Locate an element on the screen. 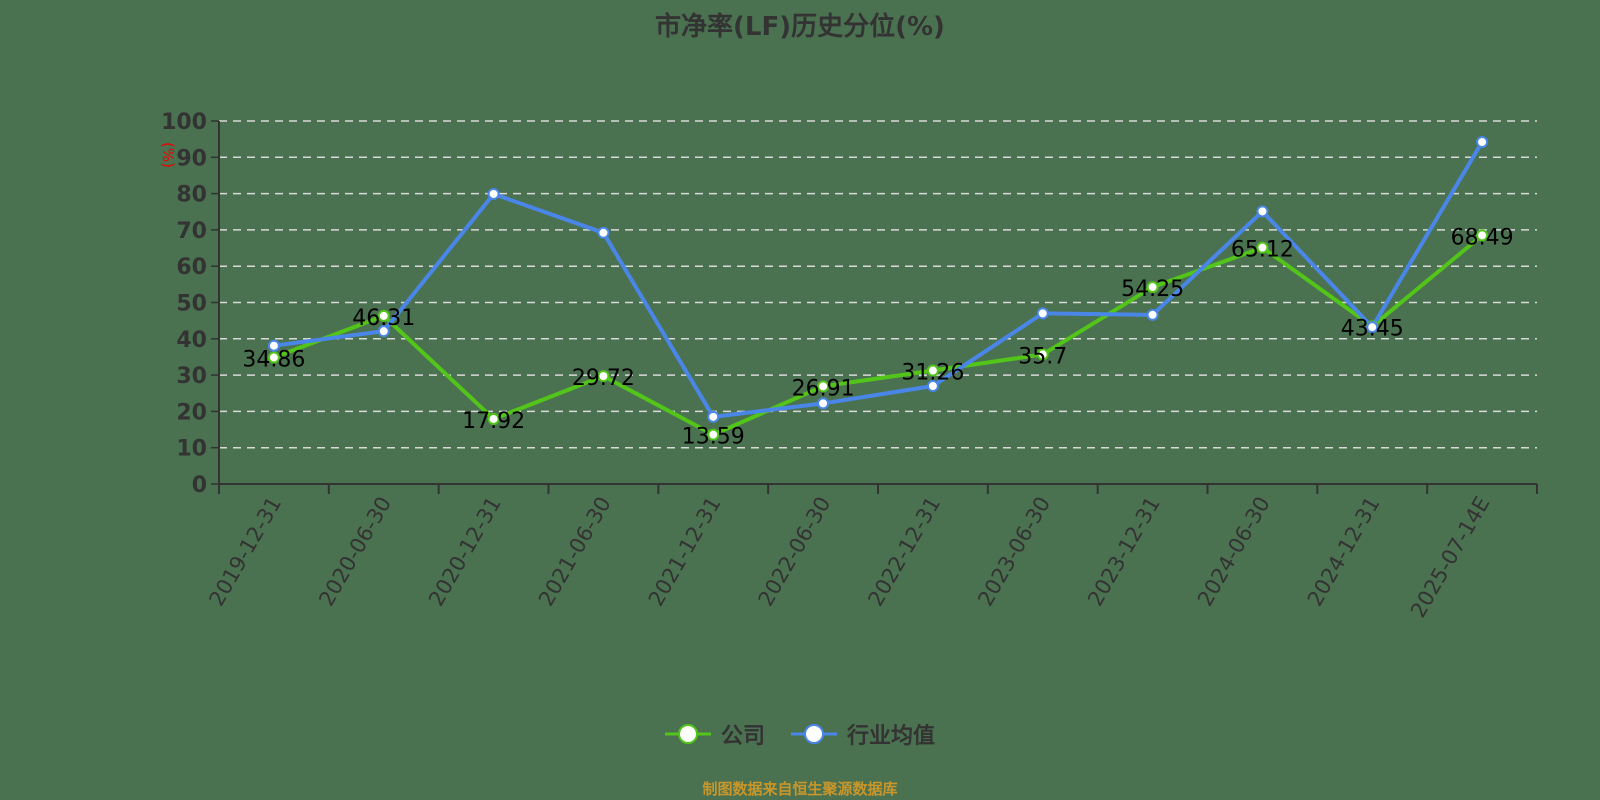 Image resolution: width=1600 pixels, height=800 pixels. legend-label-company: 公司 is located at coordinates (742, 736).